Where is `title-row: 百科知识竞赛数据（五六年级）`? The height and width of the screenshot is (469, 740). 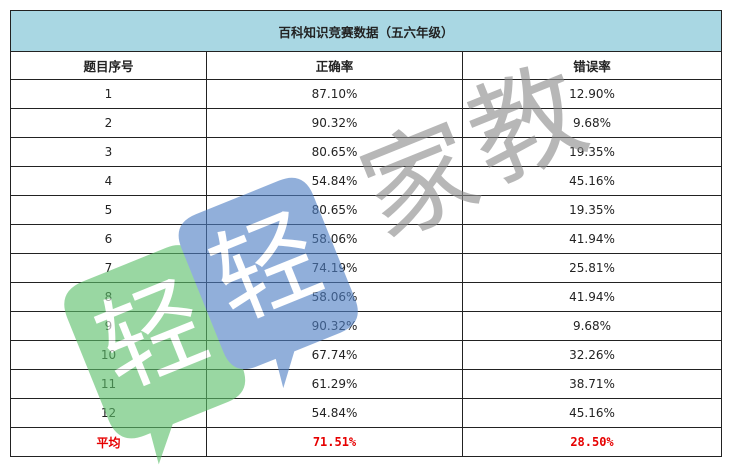 title-row: 百科知识竞赛数据（五六年级） is located at coordinates (366, 31).